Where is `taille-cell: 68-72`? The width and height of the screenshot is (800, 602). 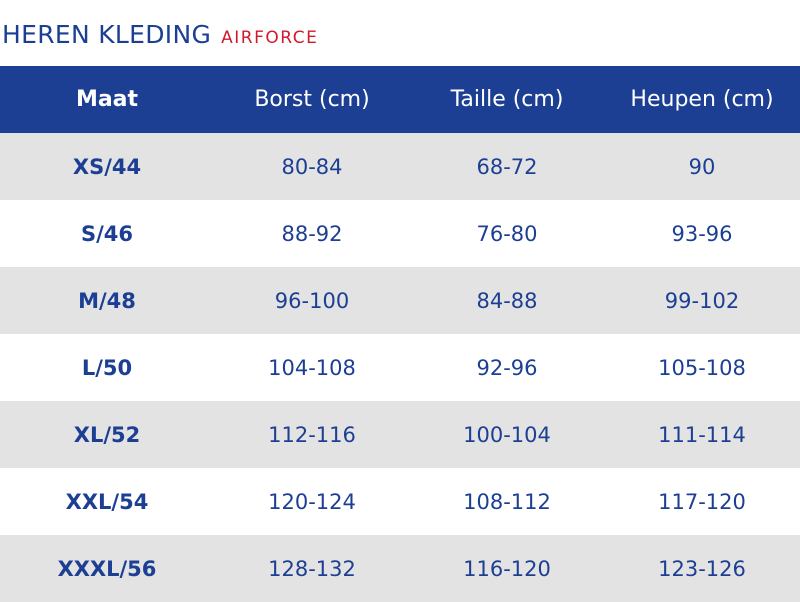
taille-cell: 68-72 is located at coordinates (507, 166).